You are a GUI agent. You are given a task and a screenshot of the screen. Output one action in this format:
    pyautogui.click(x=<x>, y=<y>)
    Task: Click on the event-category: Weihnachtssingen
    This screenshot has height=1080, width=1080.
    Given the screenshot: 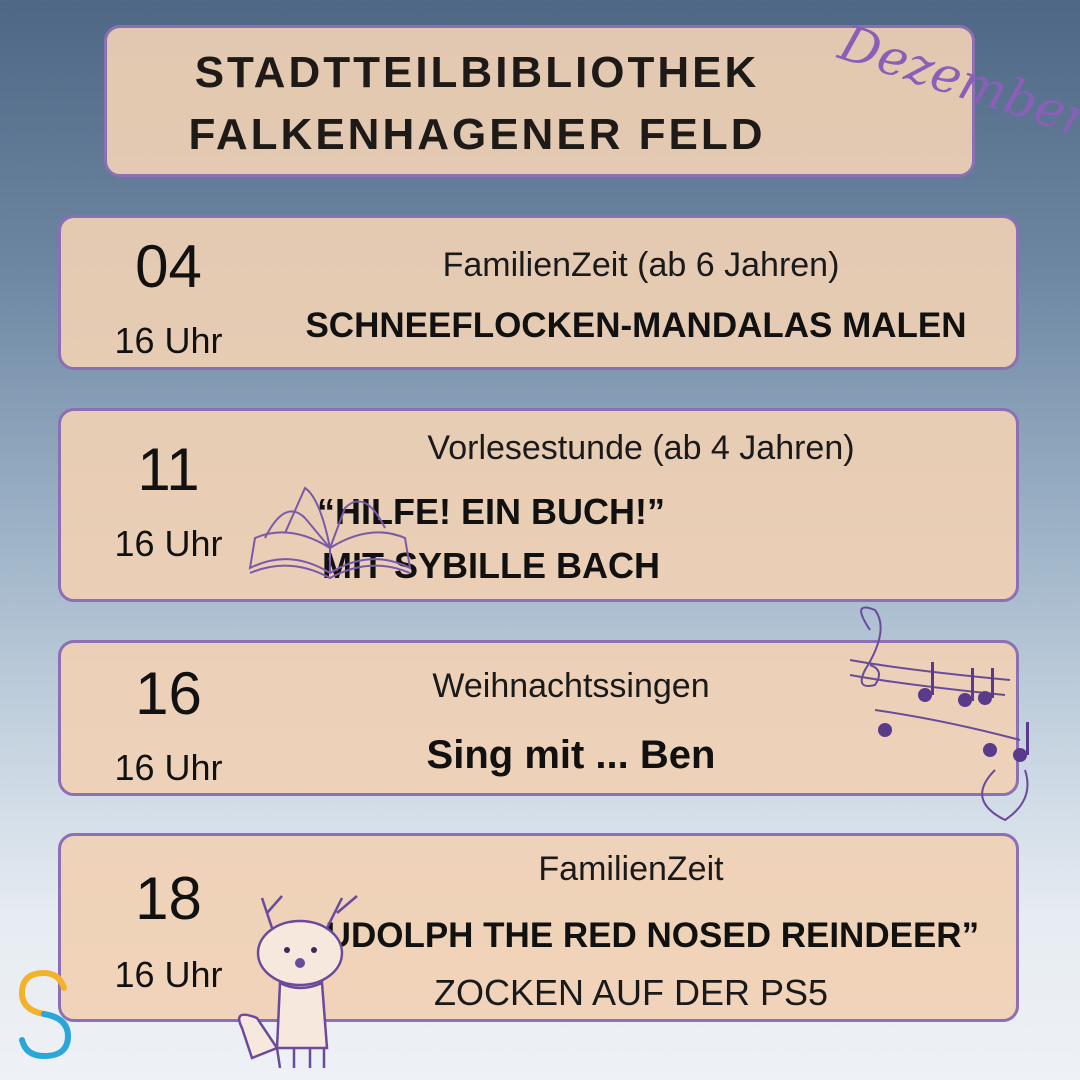 What is the action you would take?
    pyautogui.click(x=571, y=686)
    